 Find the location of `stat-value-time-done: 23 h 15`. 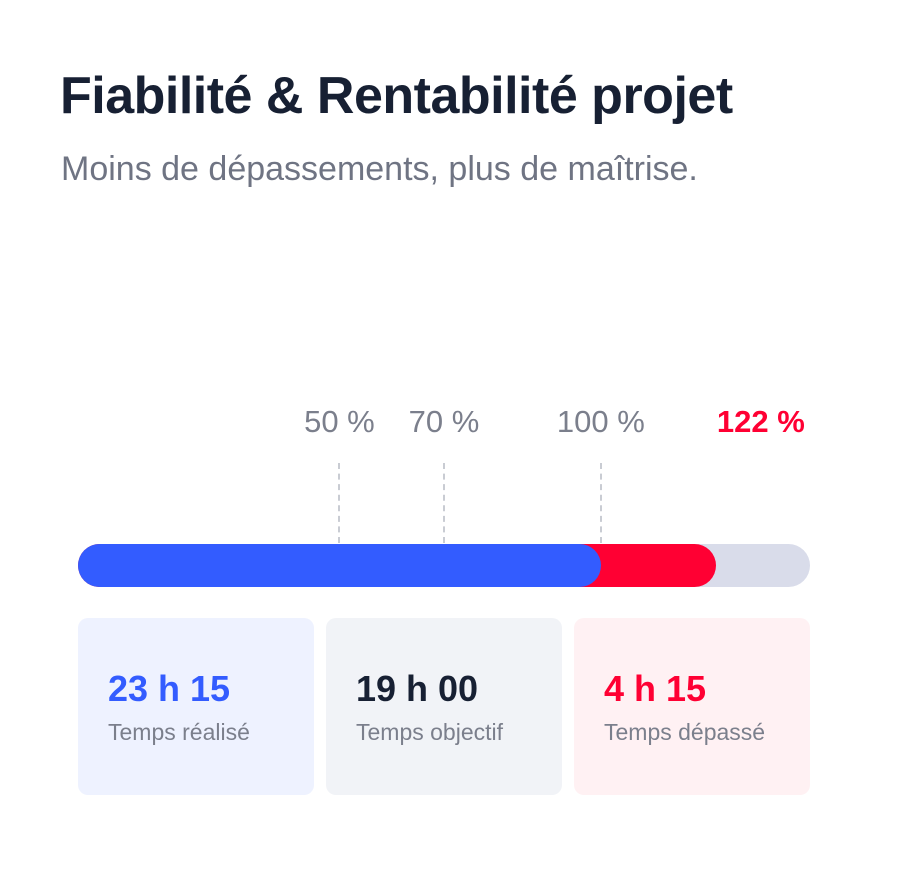

stat-value-time-done: 23 h 15 is located at coordinates (169, 688).